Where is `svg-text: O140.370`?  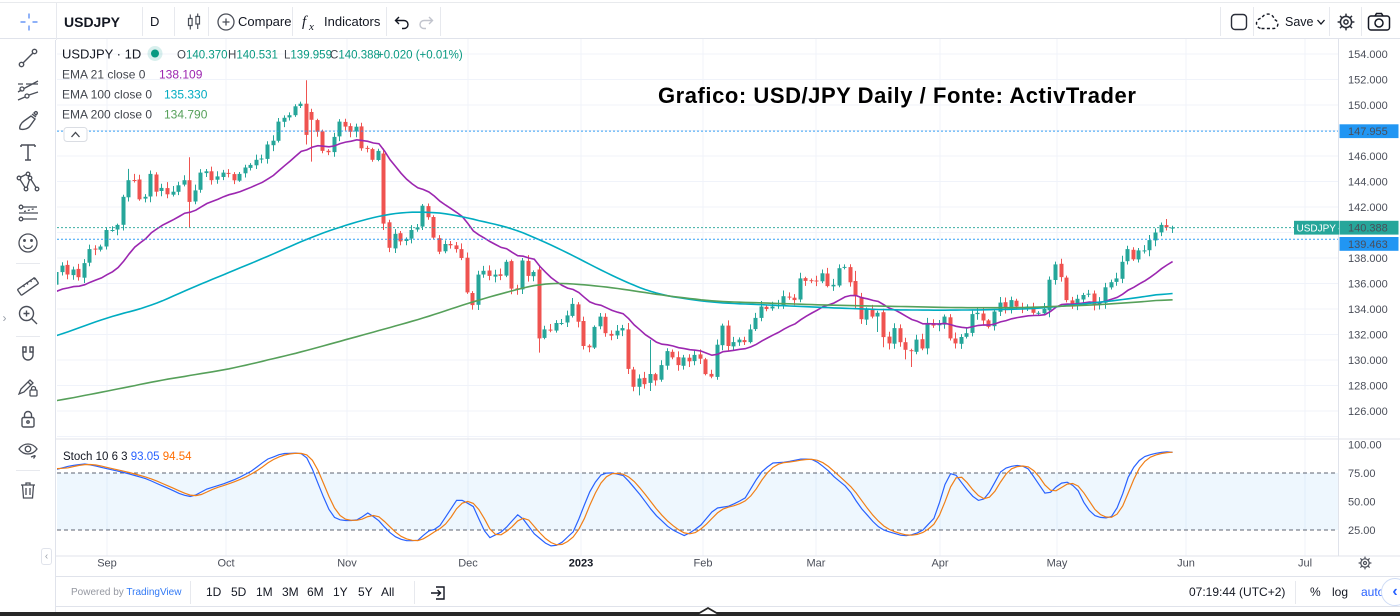
svg-text: O140.370 is located at coordinates (202, 56).